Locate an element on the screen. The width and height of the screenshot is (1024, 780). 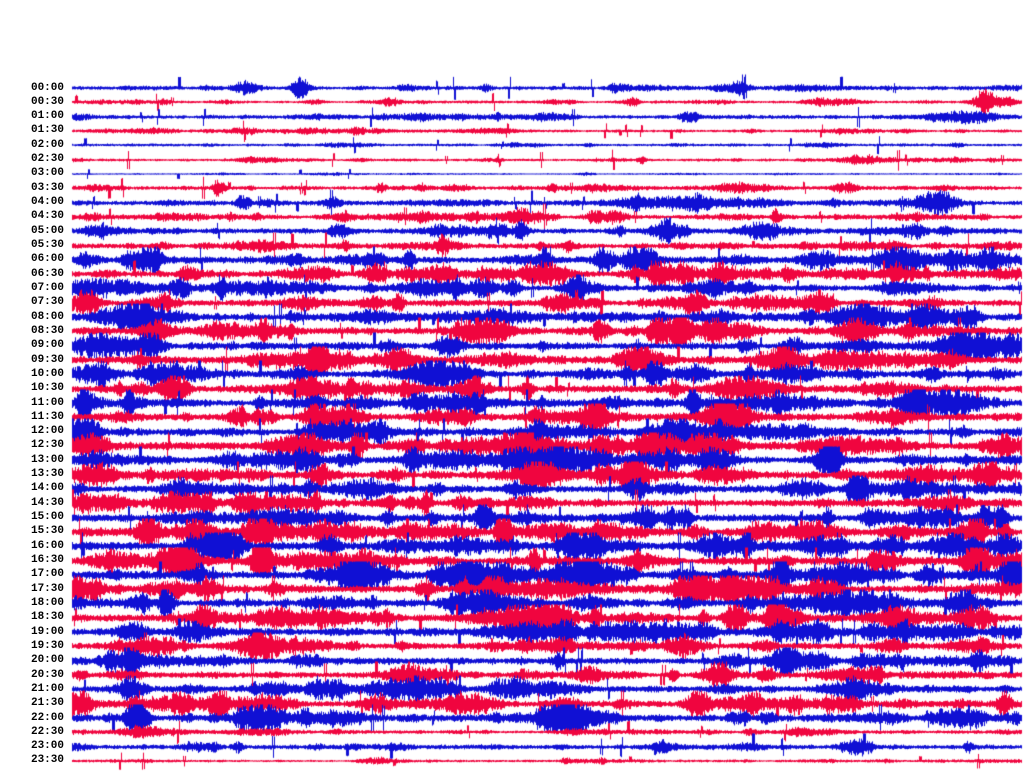
time-label: 01:30 is located at coordinates (47, 130).